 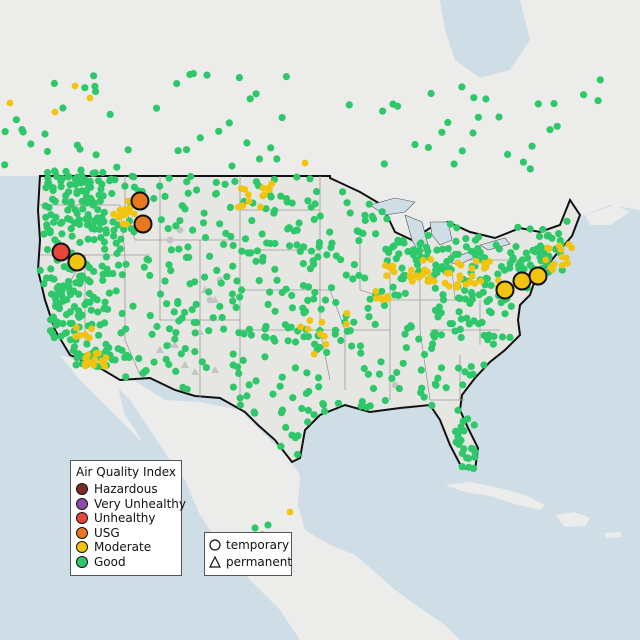 What do you see at coordinates (126, 533) in the screenshot?
I see `legend-item-usg: USG` at bounding box center [126, 533].